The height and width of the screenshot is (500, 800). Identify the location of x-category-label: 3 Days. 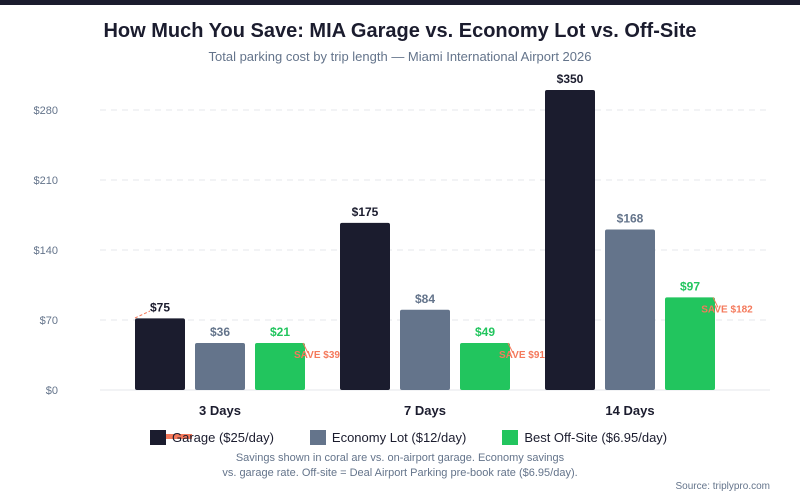
(220, 410).